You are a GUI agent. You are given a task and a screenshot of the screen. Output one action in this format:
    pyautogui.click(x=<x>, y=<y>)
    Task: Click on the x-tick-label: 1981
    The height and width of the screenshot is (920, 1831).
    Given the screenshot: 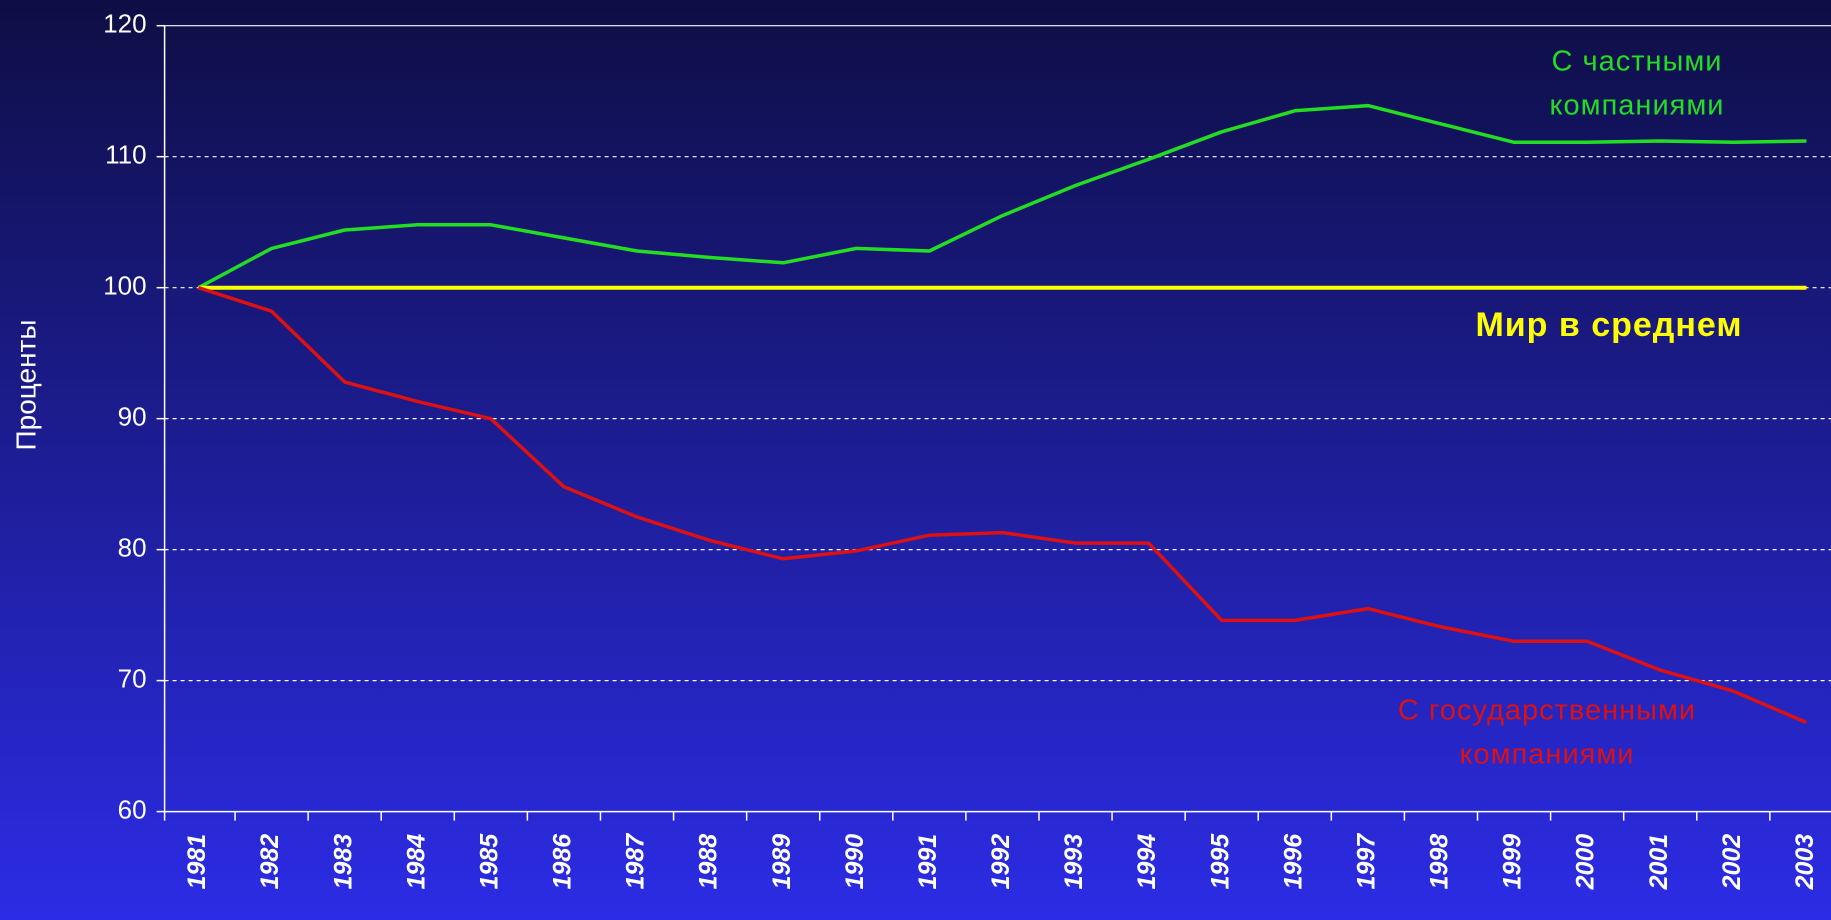 What is the action you would take?
    pyautogui.click(x=197, y=862)
    